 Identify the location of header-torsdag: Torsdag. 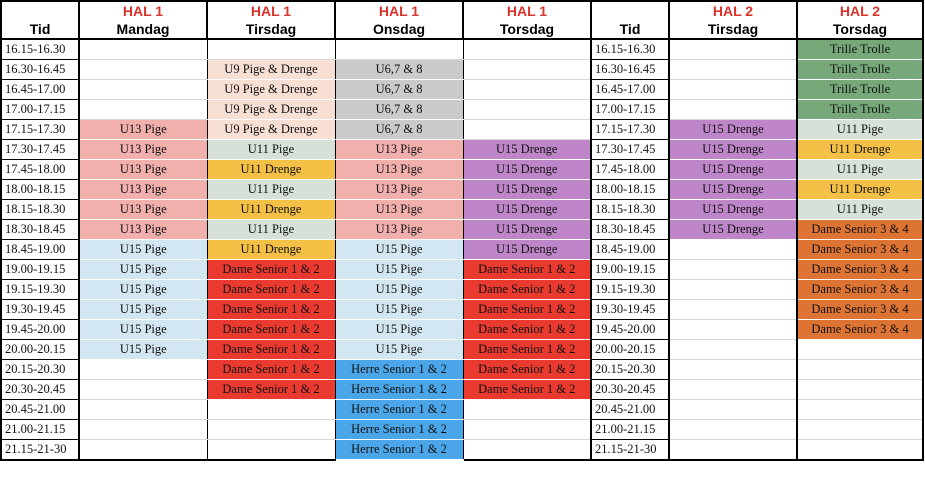
(526, 30).